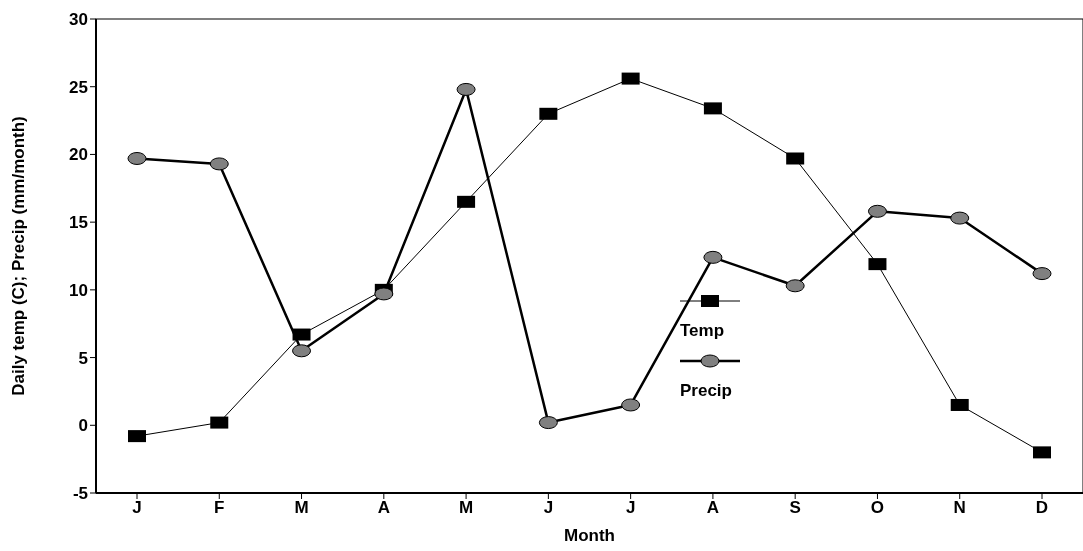 The width and height of the screenshot is (1083, 551). What do you see at coordinates (1042, 508) in the screenshot?
I see `x-tick-label: D` at bounding box center [1042, 508].